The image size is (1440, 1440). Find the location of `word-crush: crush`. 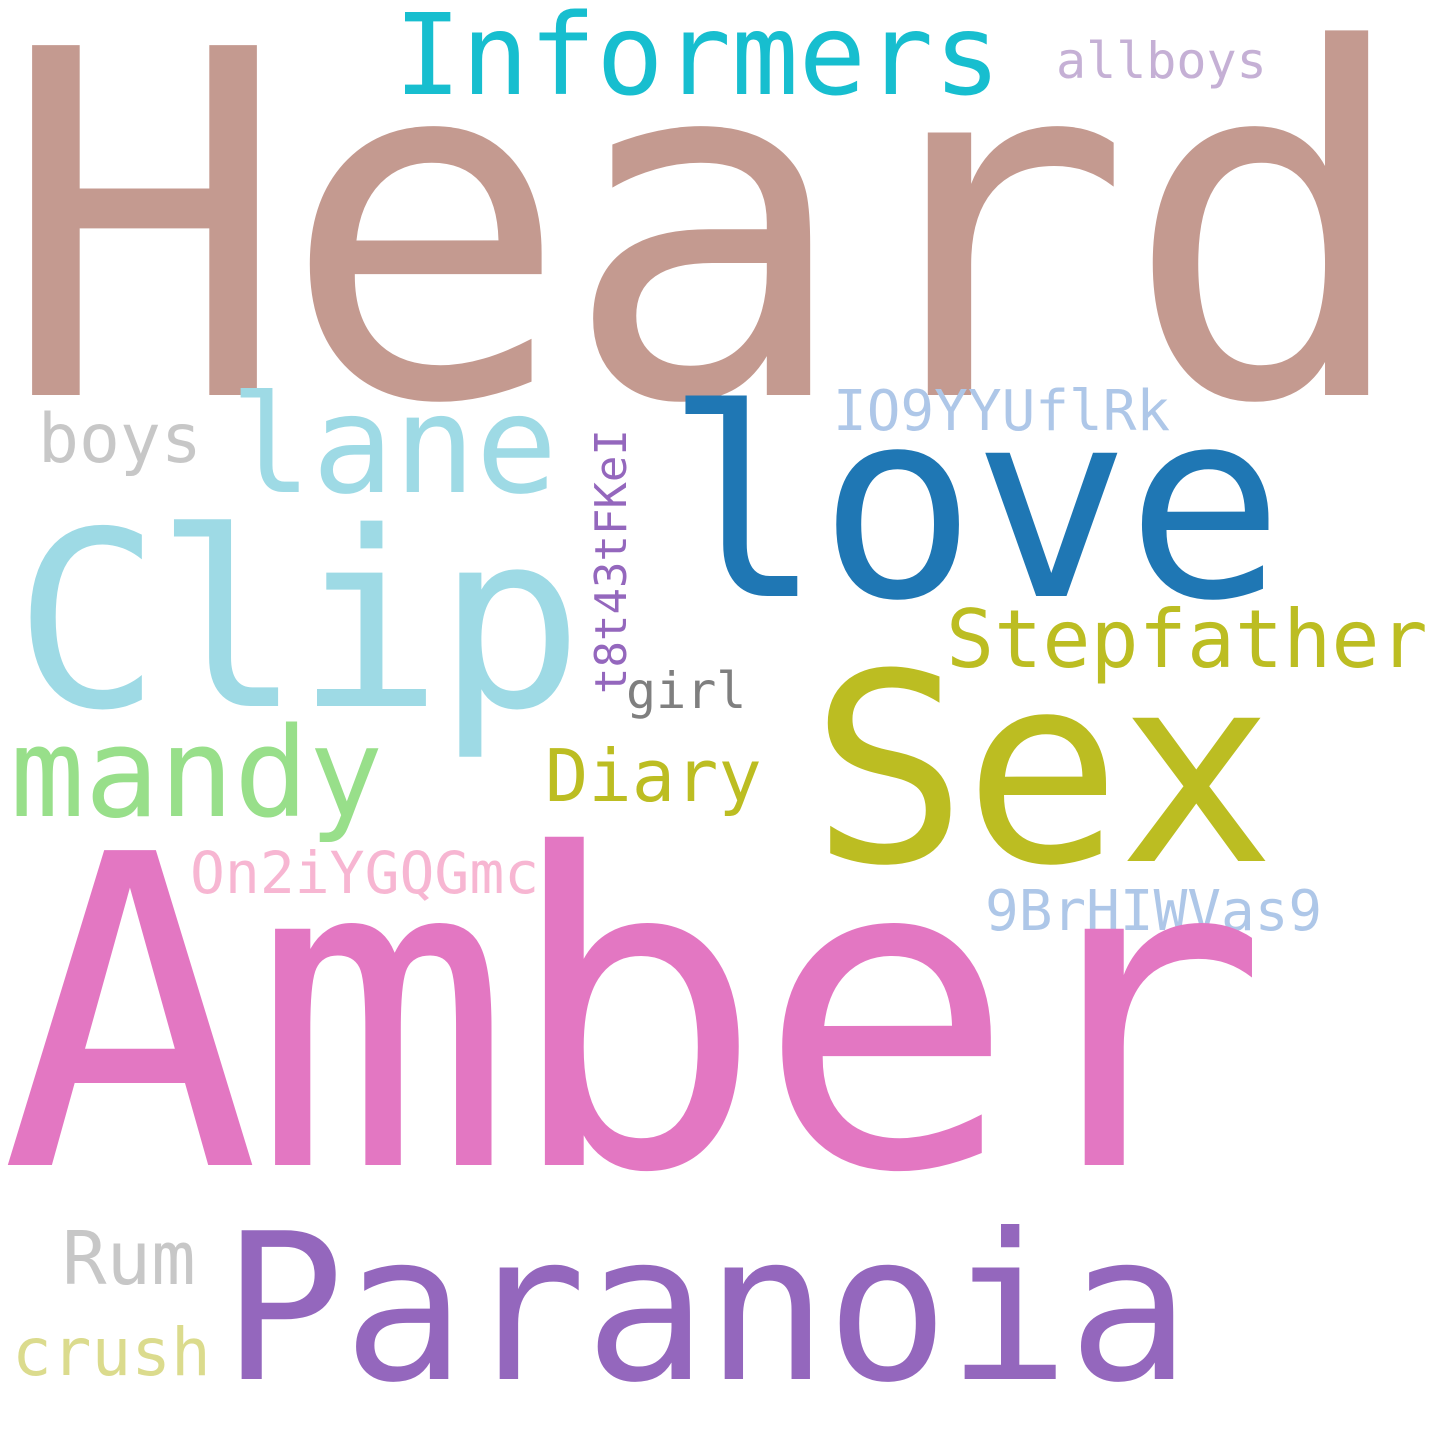

word-crush: crush is located at coordinates (111, 1352).